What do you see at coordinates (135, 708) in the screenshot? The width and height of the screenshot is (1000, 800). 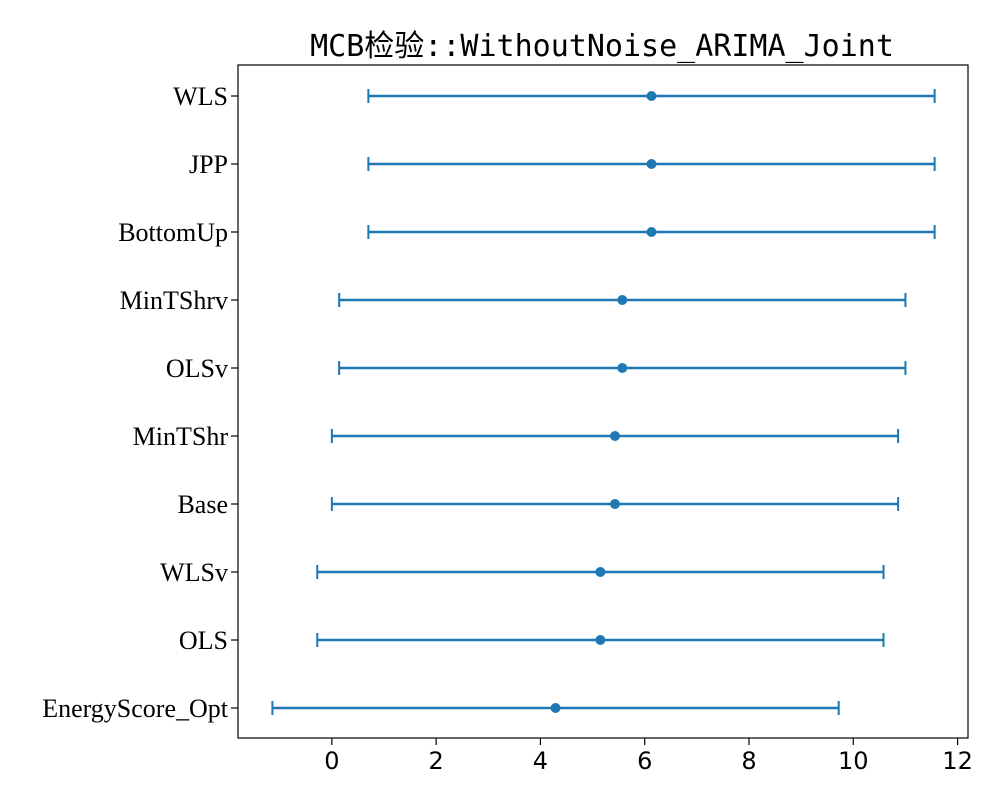 I see `y-tick-label: EnergyScore_Opt` at bounding box center [135, 708].